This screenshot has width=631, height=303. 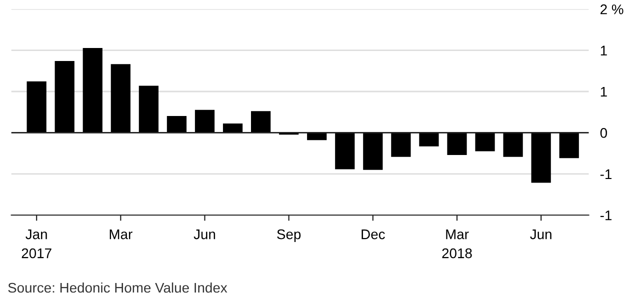 What do you see at coordinates (373, 235) in the screenshot?
I see `x-tick-label: Dec` at bounding box center [373, 235].